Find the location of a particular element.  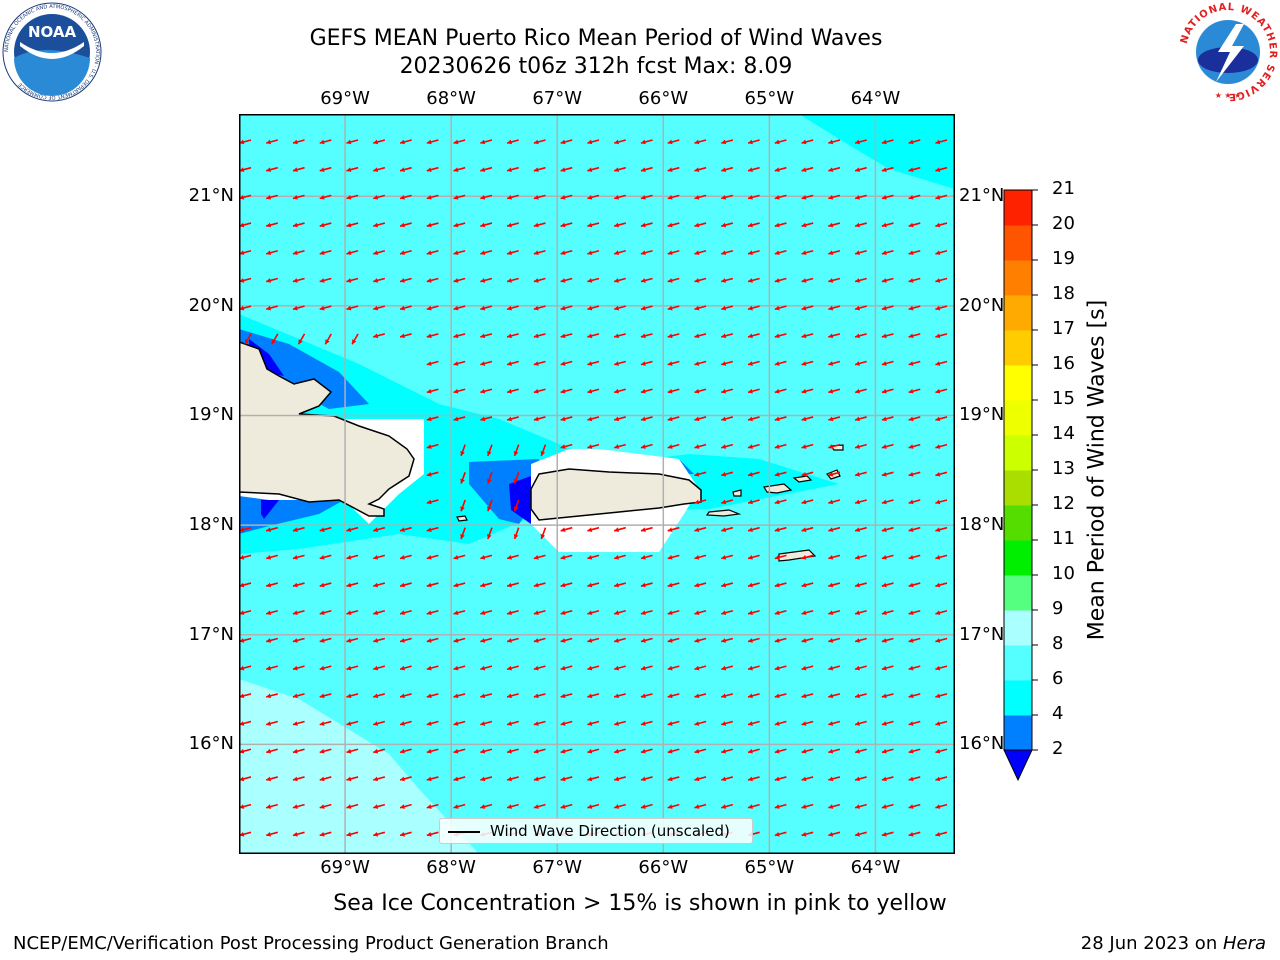

land-mona-island is located at coordinates (462, 518).